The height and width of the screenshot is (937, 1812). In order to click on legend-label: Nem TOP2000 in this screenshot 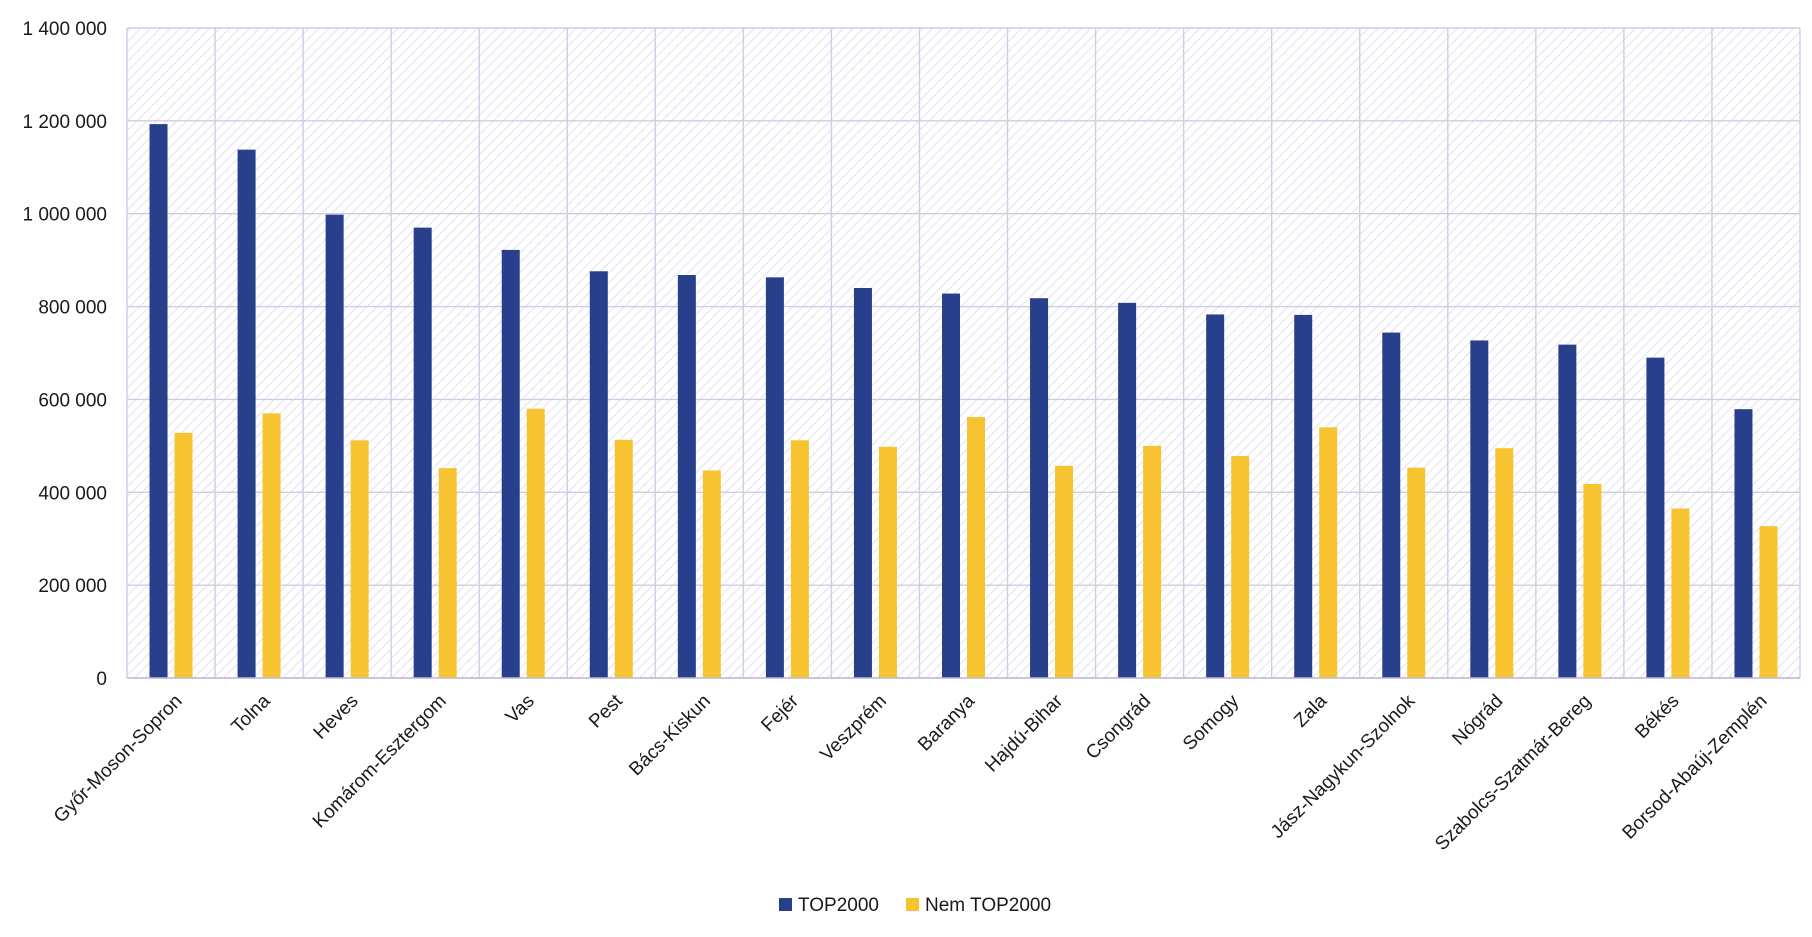, I will do `click(988, 905)`.